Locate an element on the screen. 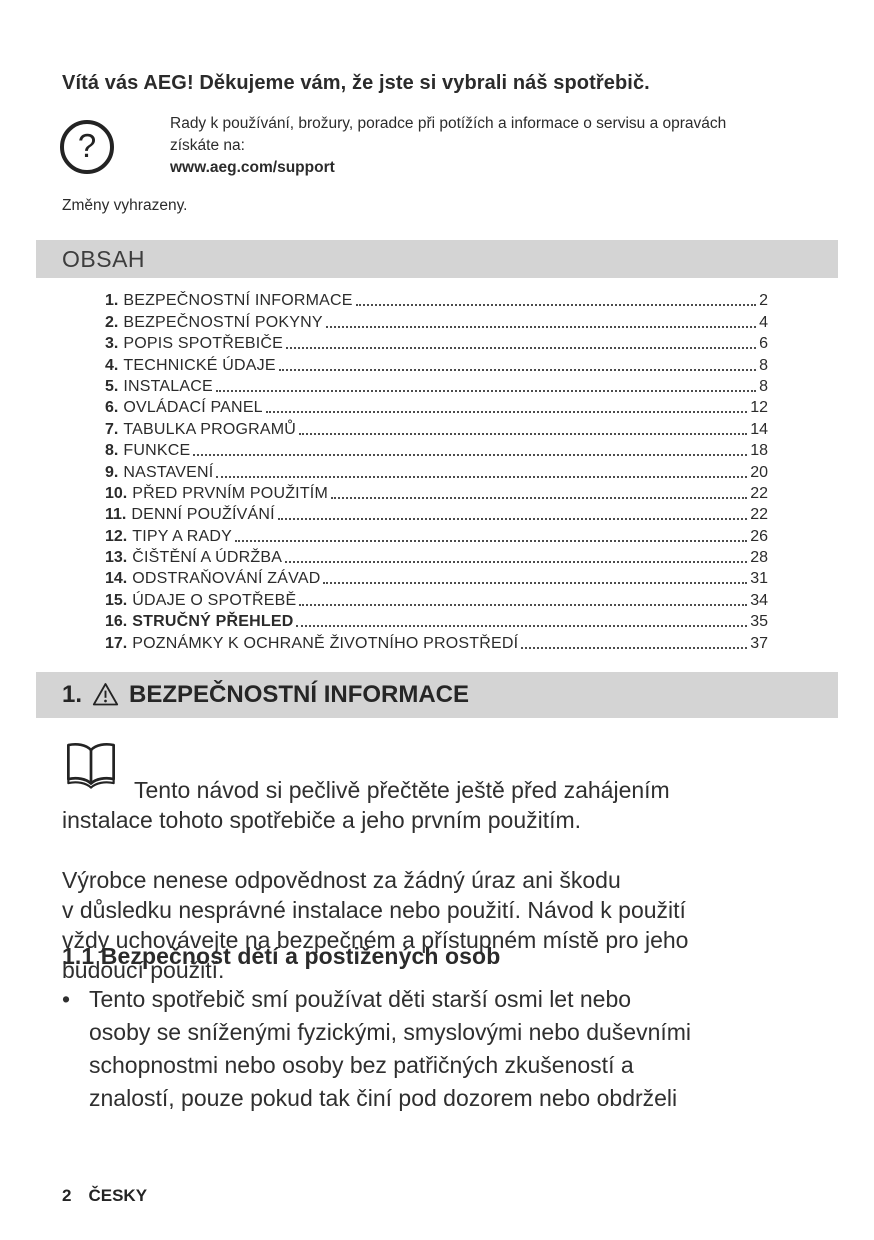  toc-item: 1. BEZPEČNOSTNÍ INFORMACE 2 is located at coordinates (436, 299).